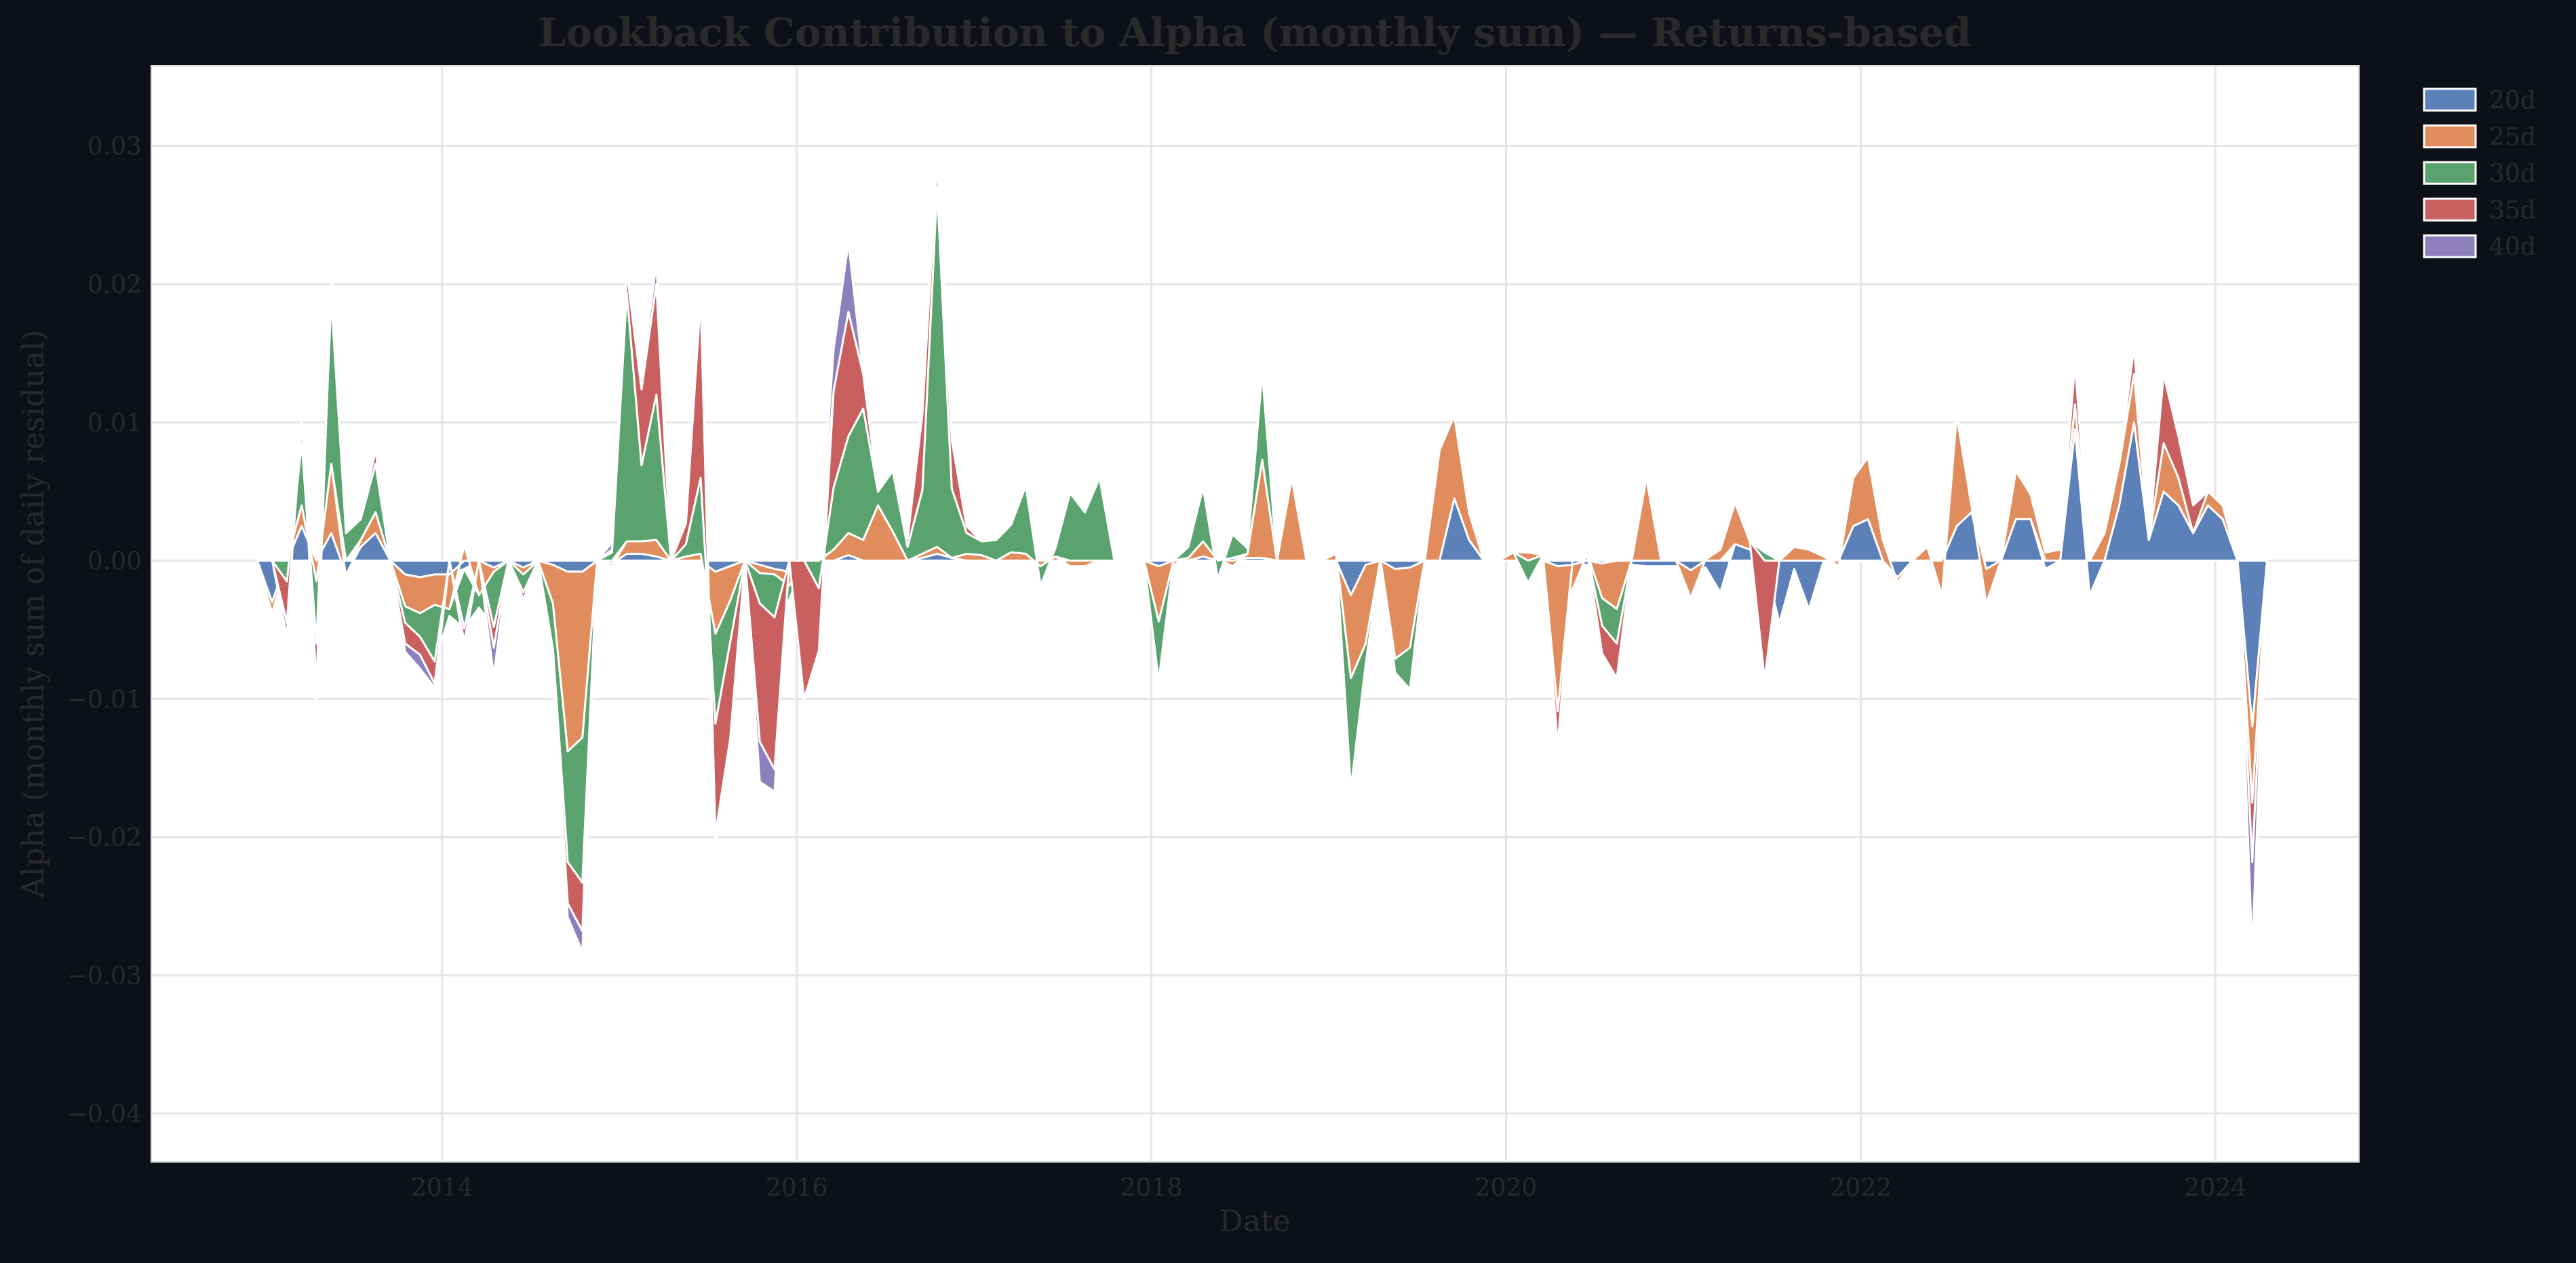 The width and height of the screenshot is (2576, 1263). What do you see at coordinates (104, 976) in the screenshot?
I see `y-tick-label: −0.03` at bounding box center [104, 976].